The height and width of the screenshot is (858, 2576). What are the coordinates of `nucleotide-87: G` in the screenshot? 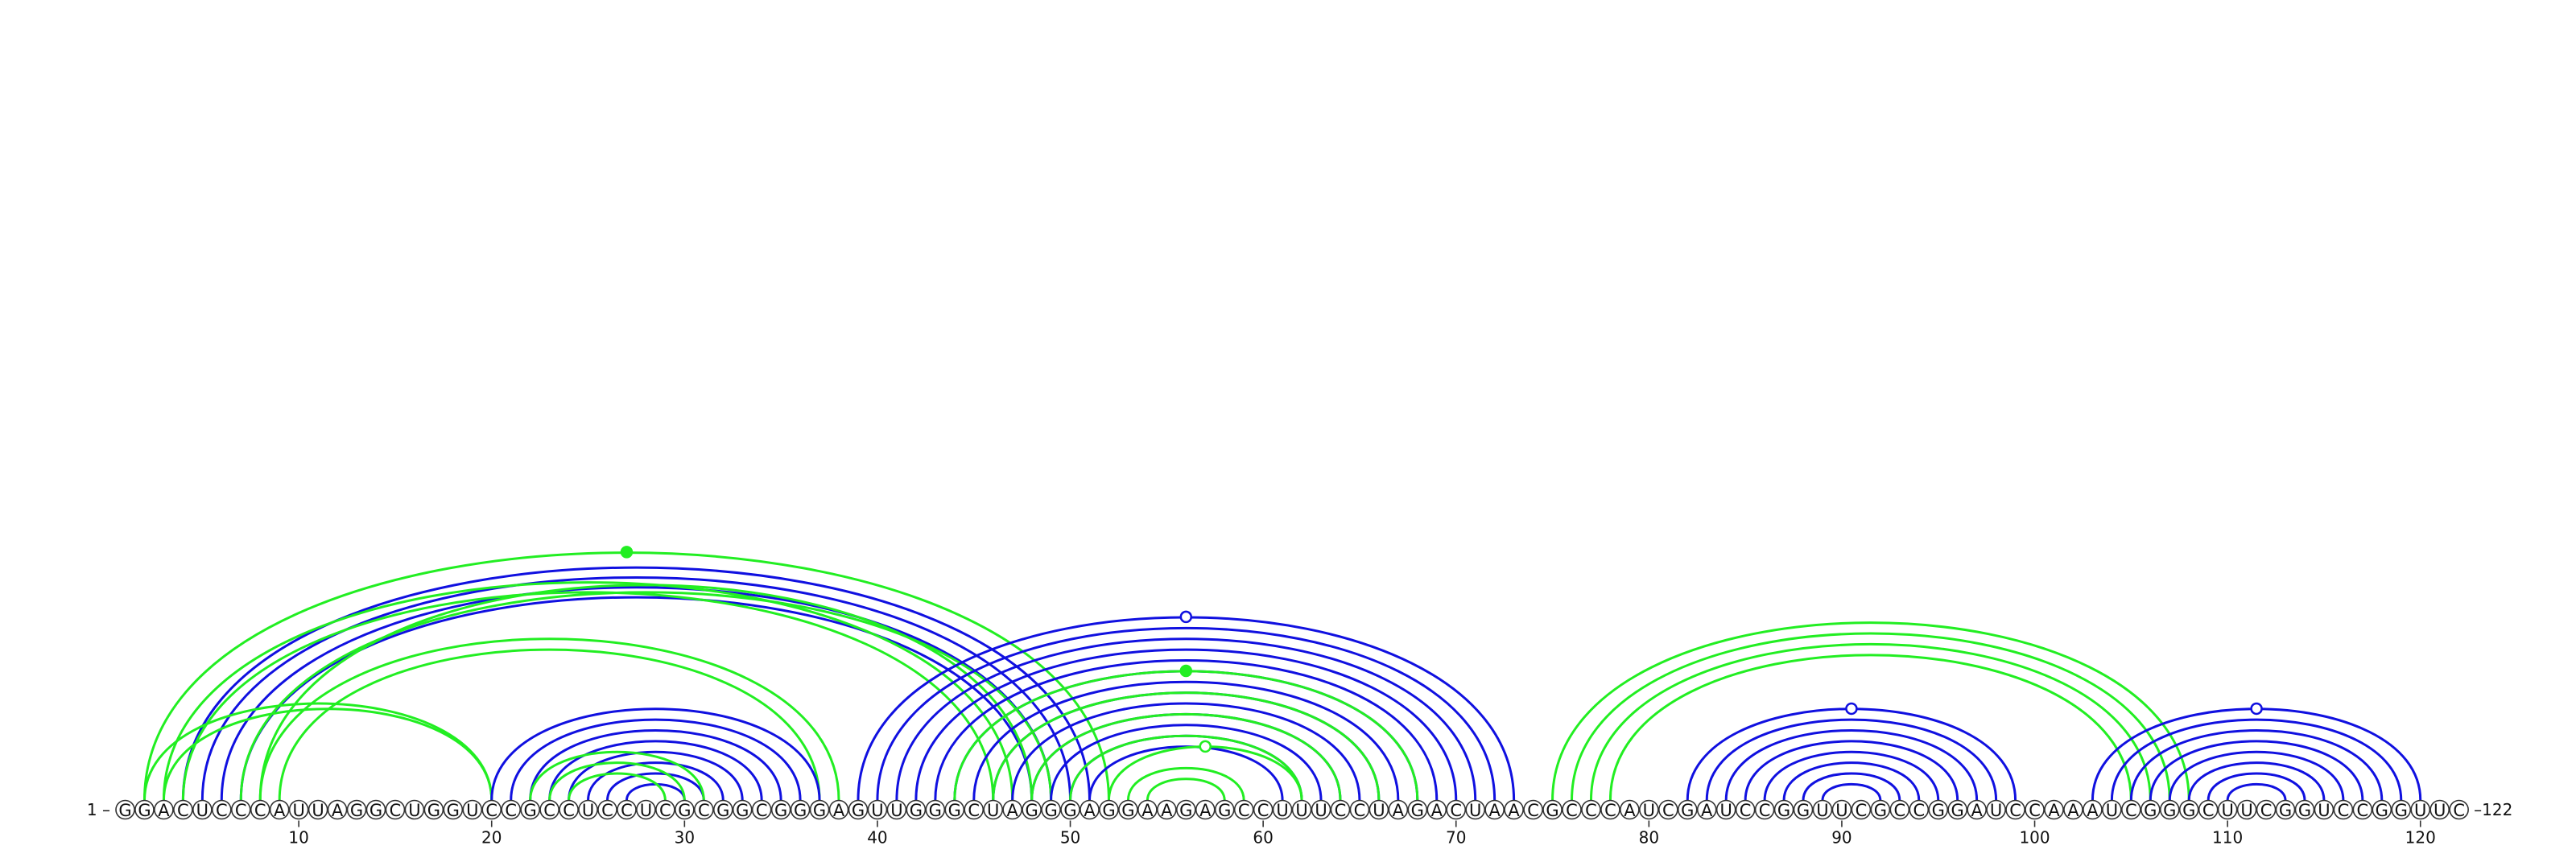 It's located at (1783, 811).